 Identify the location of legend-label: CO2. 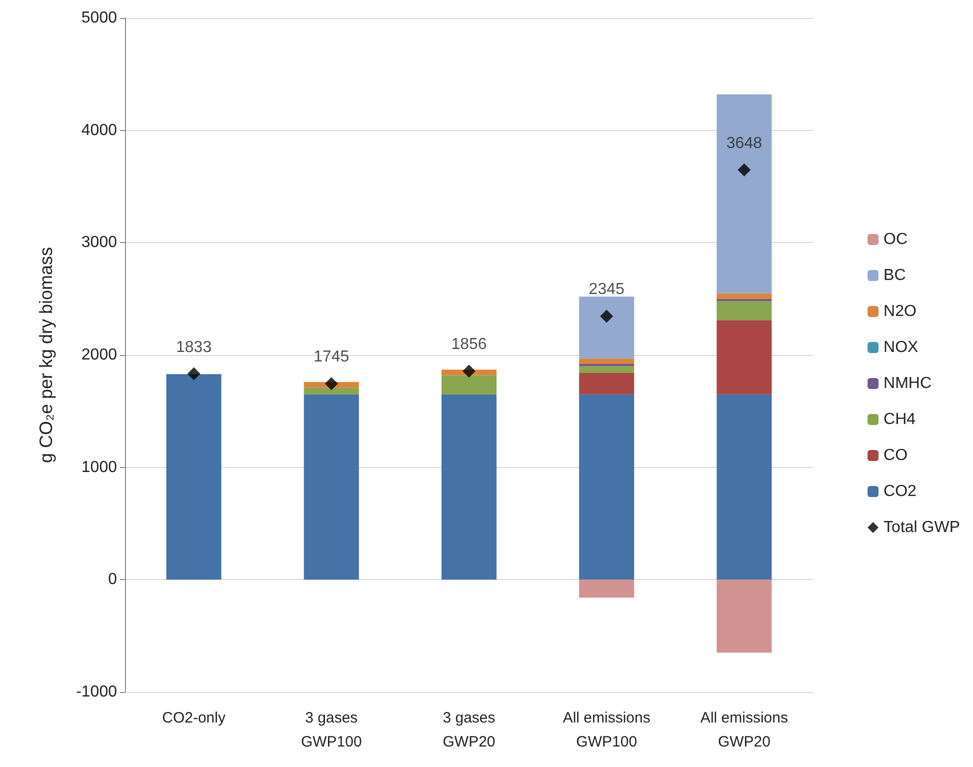
(900, 491).